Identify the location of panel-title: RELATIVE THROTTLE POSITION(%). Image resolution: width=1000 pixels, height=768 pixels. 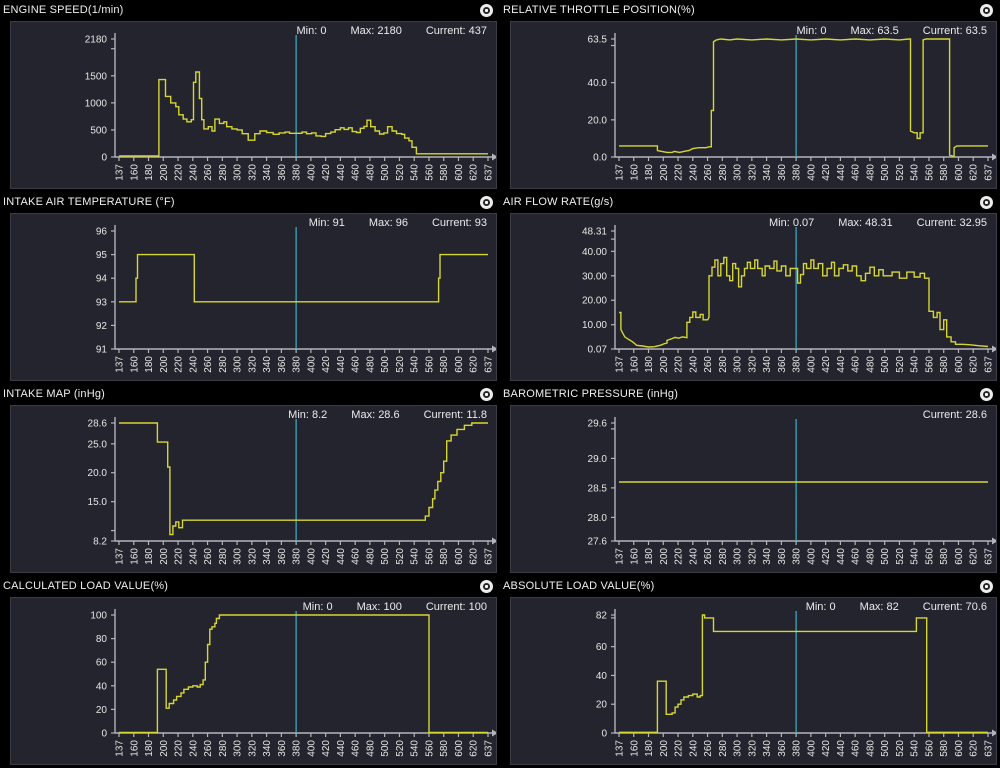
(599, 10).